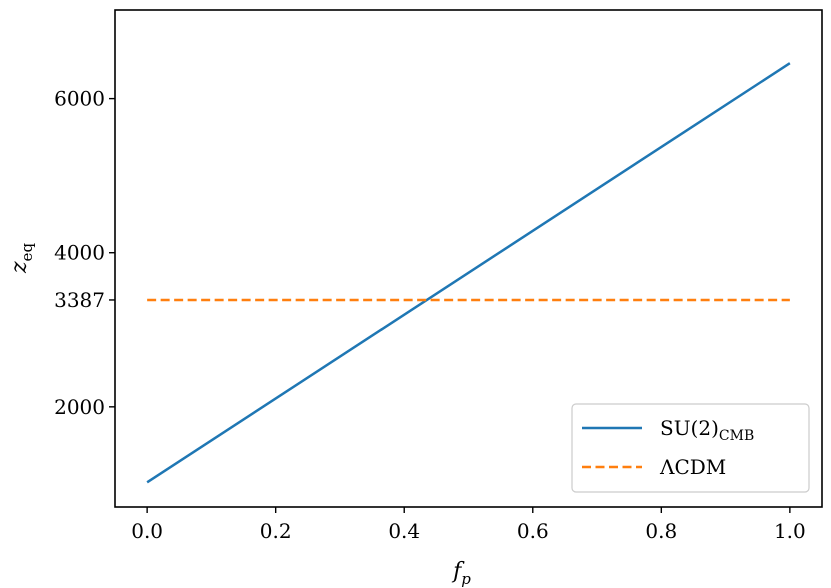 This screenshot has height=588, width=831. I want to click on legend-box, so click(690, 448).